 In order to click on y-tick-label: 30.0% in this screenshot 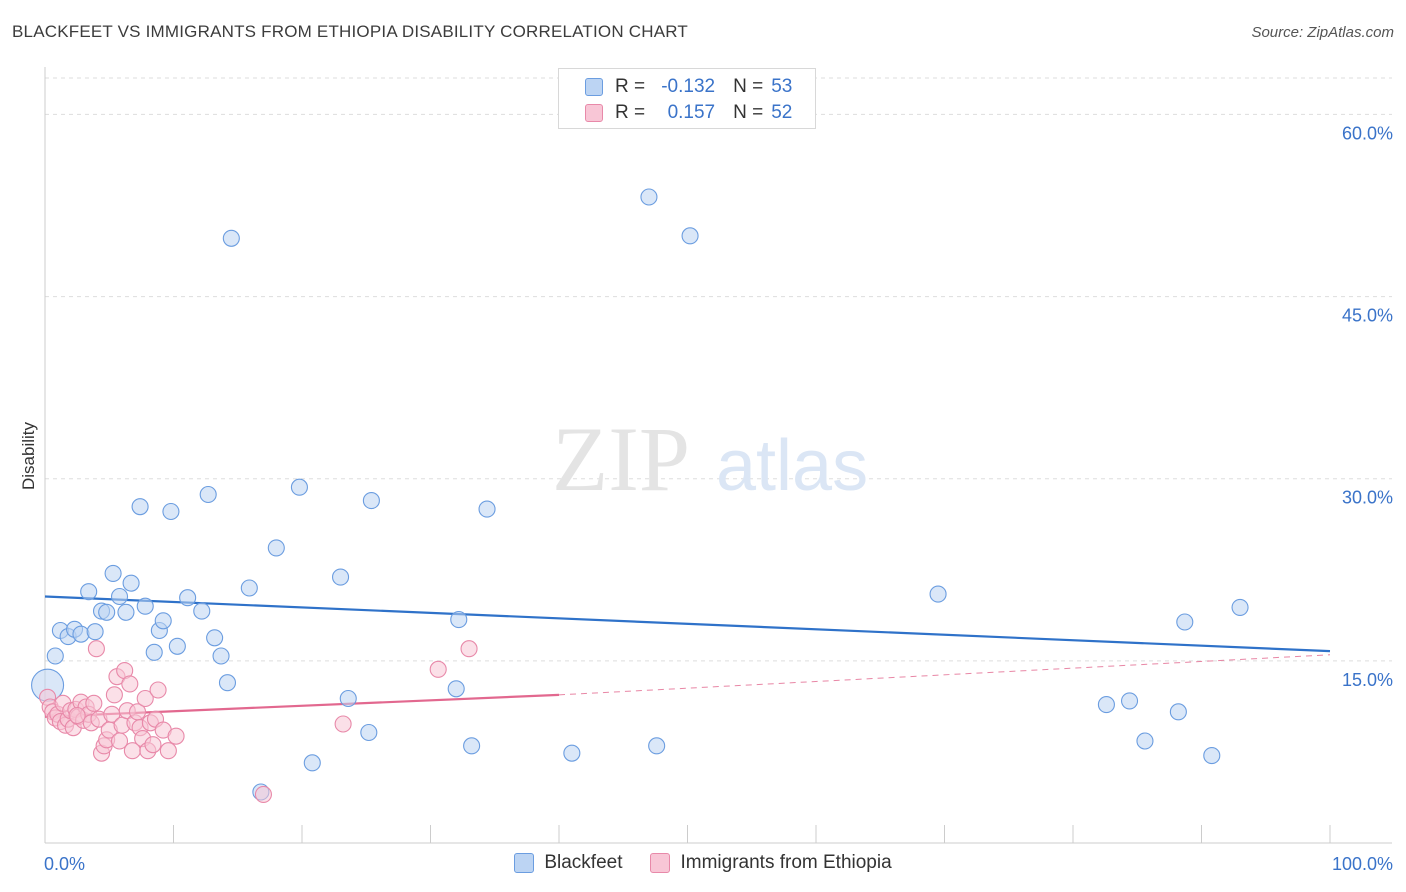, I will do `click(1367, 498)`.